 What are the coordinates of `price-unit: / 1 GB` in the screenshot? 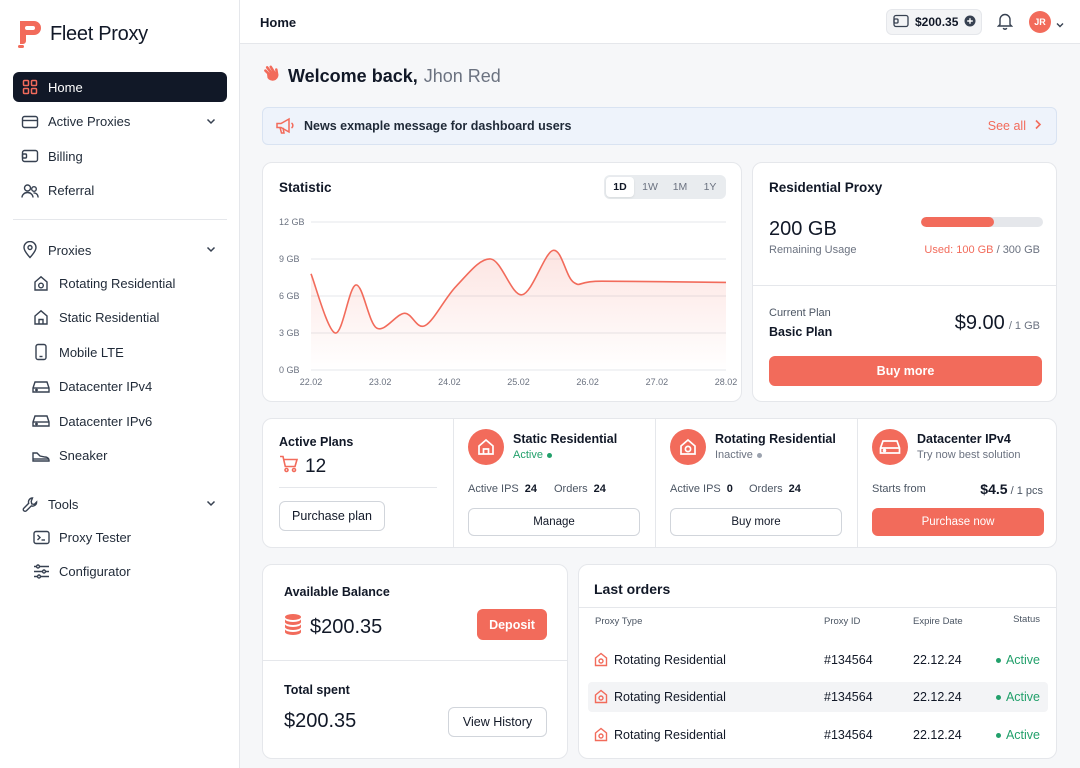 It's located at (1024, 326).